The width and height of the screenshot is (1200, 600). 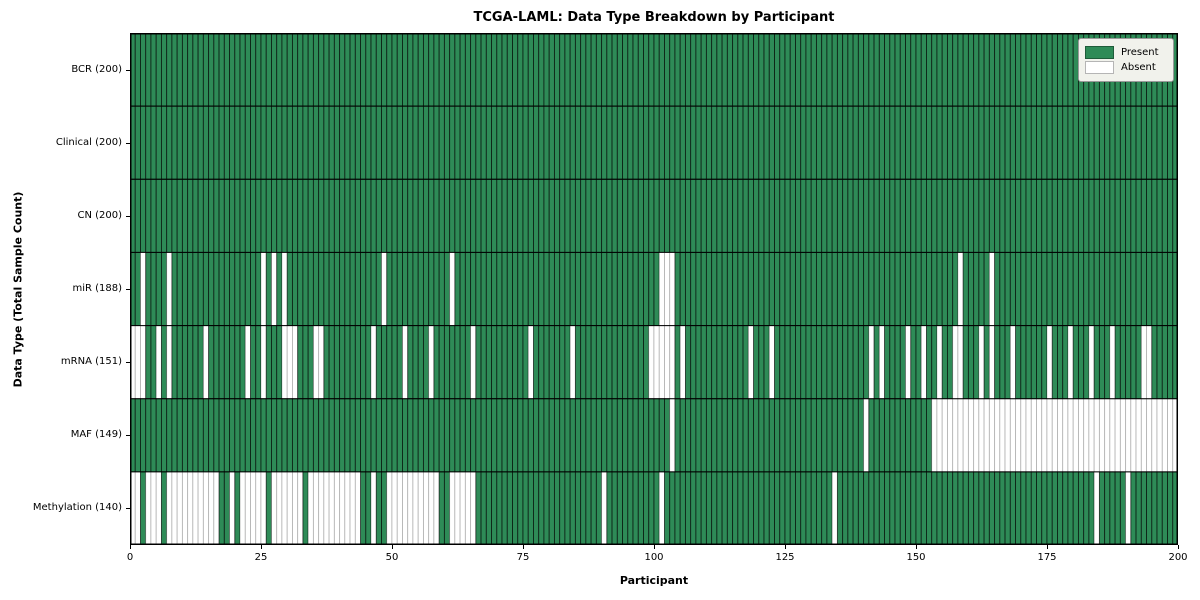 What do you see at coordinates (99, 215) in the screenshot?
I see `row-label-CN: CN (200)` at bounding box center [99, 215].